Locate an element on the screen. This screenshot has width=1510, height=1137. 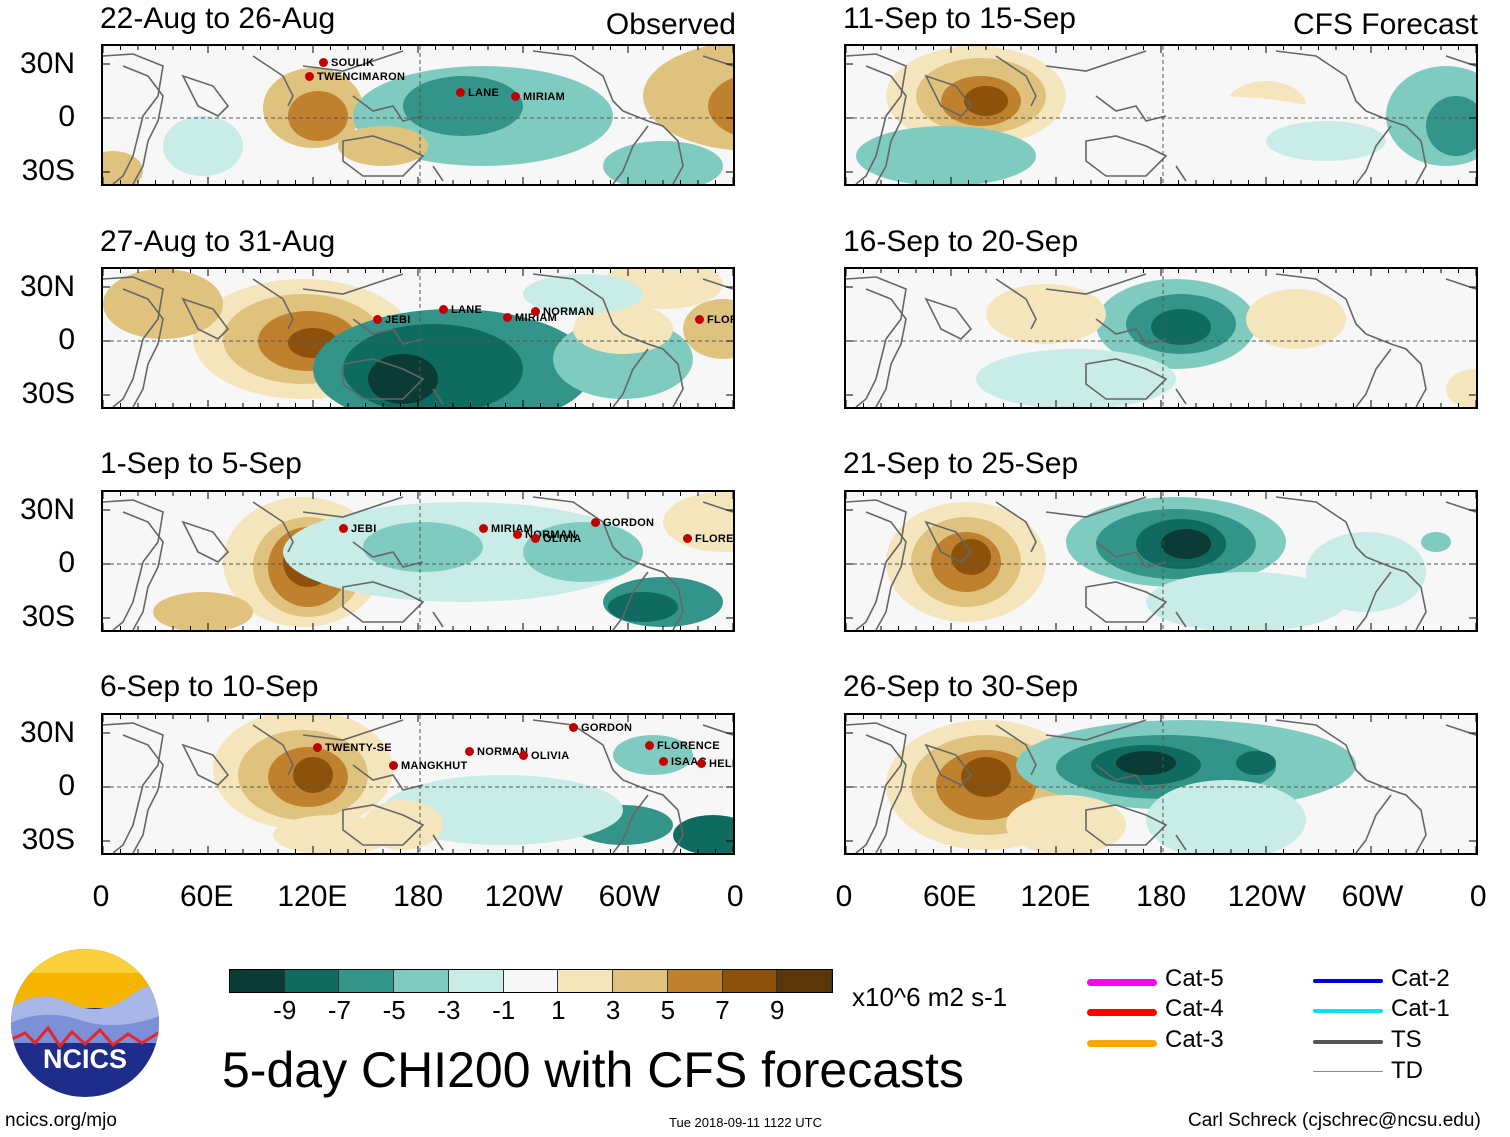
colorbar-label: -5 is located at coordinates (394, 1010).